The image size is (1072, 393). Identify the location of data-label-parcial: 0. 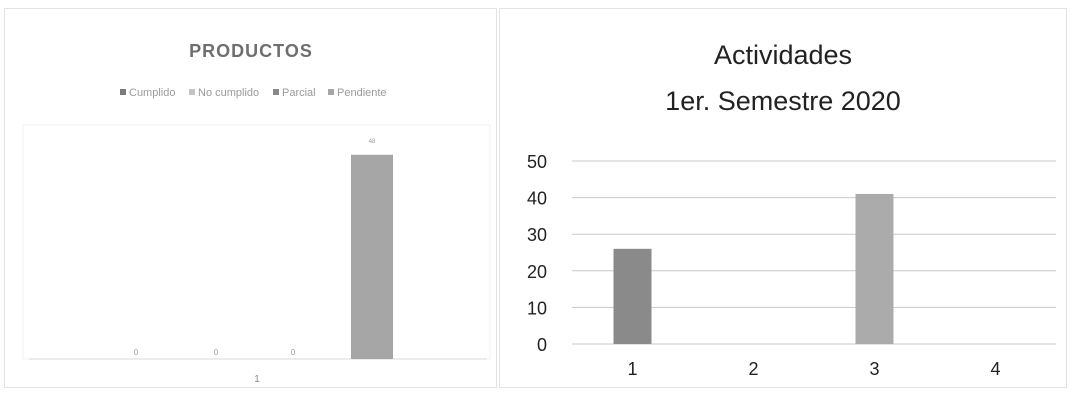
(293, 352).